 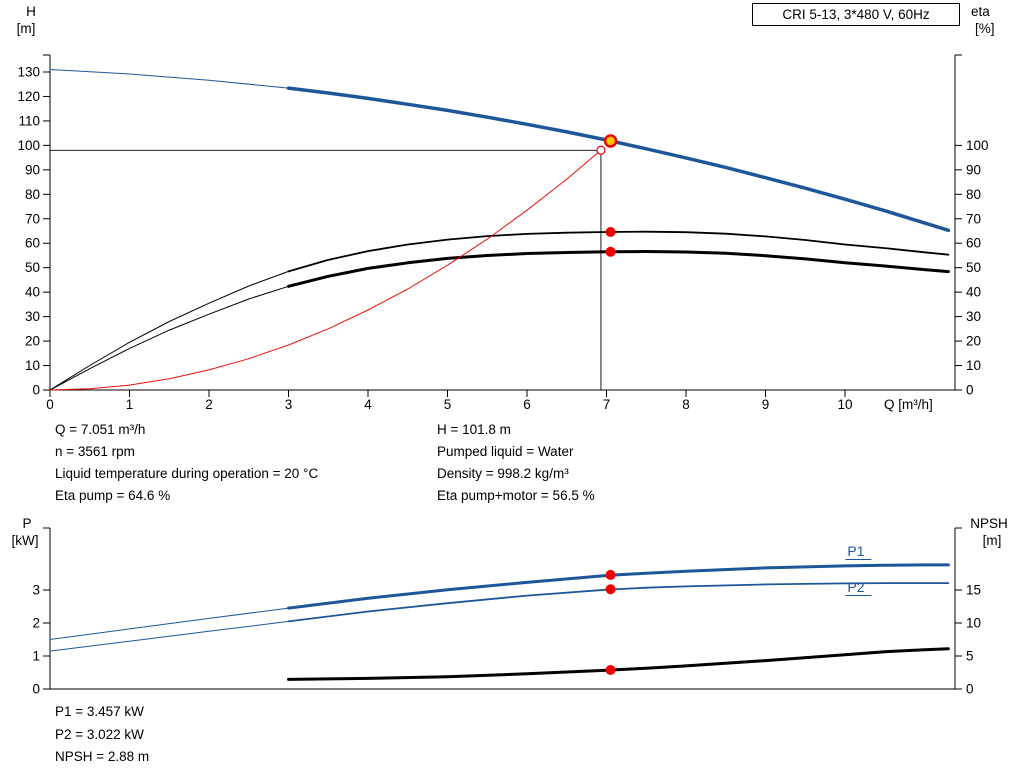 What do you see at coordinates (29, 120) in the screenshot?
I see `tick-label: 110` at bounding box center [29, 120].